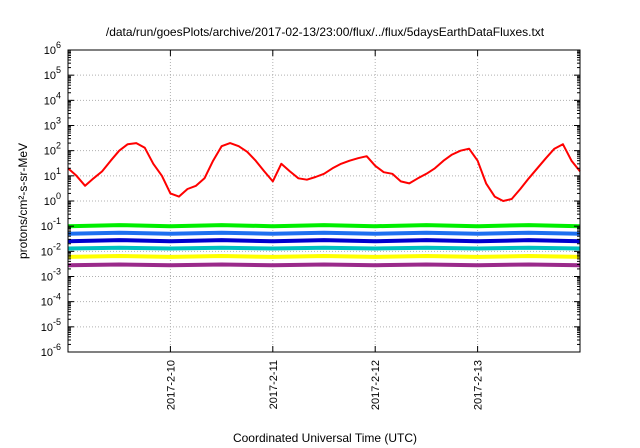 This screenshot has height=448, width=640. What do you see at coordinates (51, 350) in the screenshot?
I see `y-tick-label: 10⁻⁶` at bounding box center [51, 350].